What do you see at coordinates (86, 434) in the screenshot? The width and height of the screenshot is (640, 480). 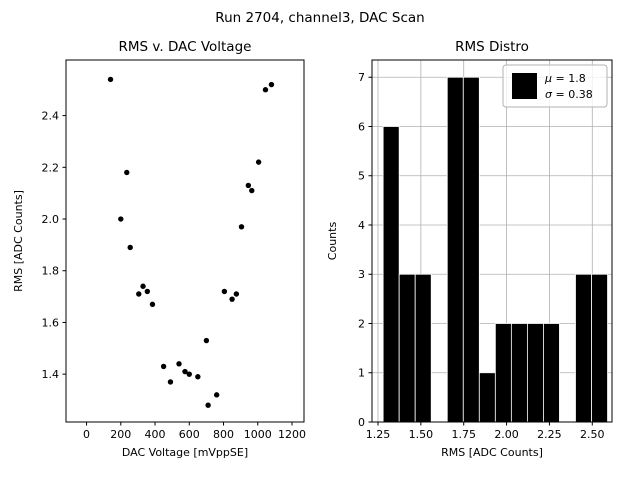 I see `x-tick-label: 0` at bounding box center [86, 434].